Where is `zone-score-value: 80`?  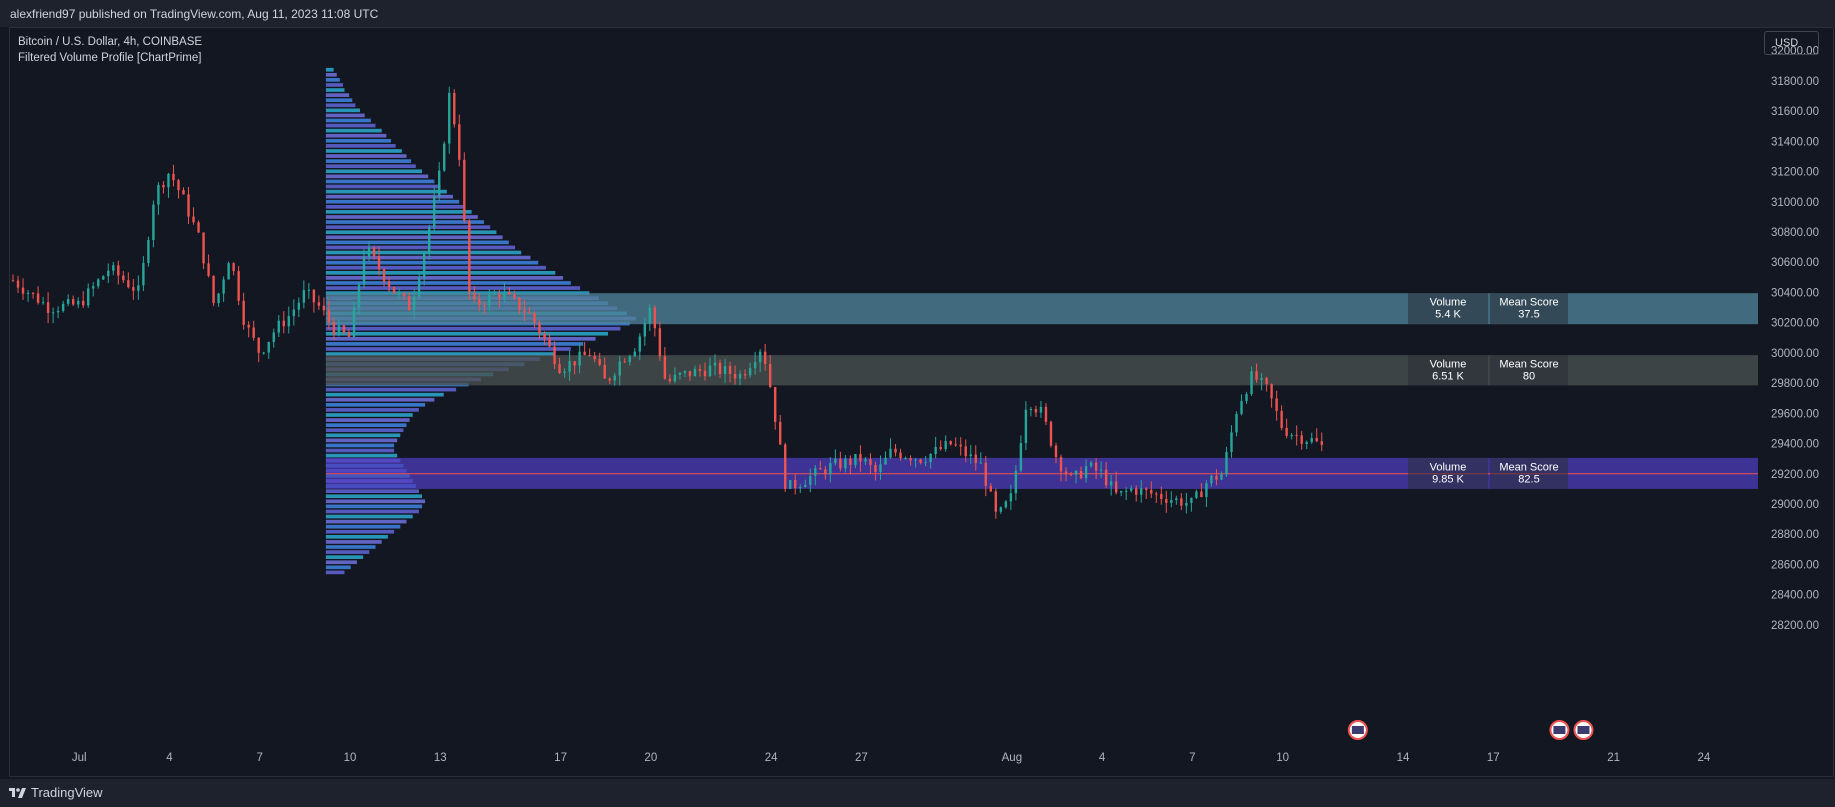
zone-score-value: 80 is located at coordinates (1529, 376).